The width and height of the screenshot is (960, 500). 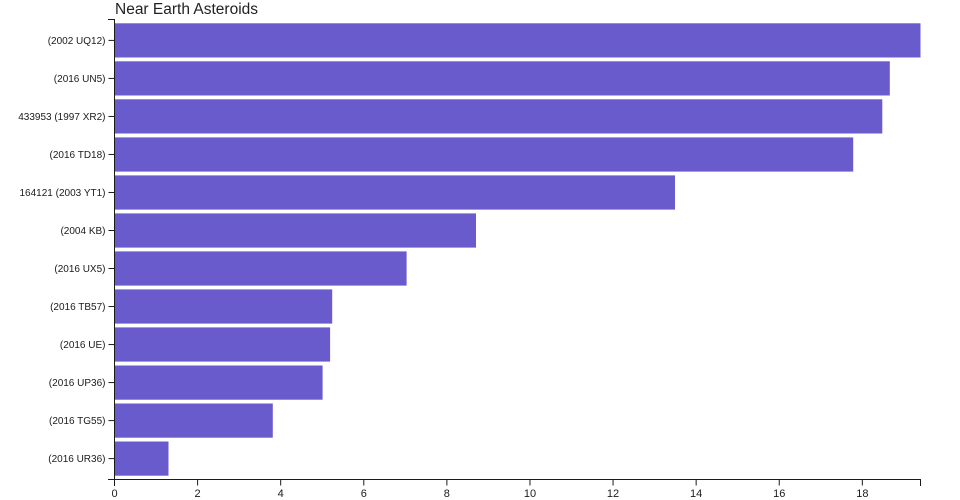 What do you see at coordinates (779, 494) in the screenshot?
I see `x-tick-label: 16` at bounding box center [779, 494].